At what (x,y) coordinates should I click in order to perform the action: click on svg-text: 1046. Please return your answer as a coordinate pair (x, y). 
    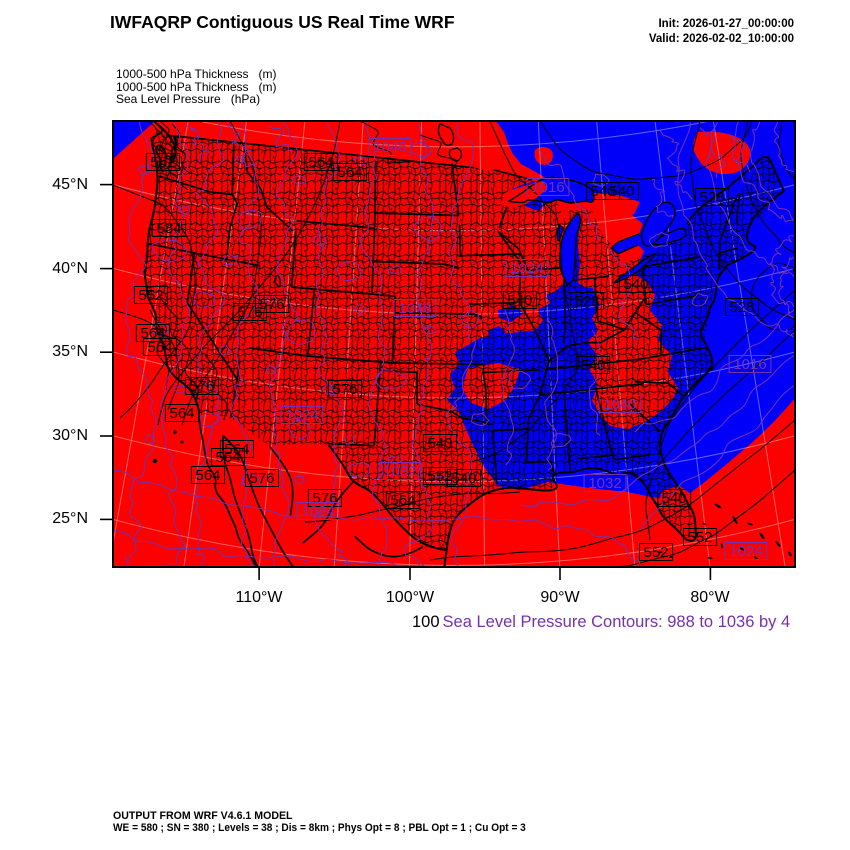
    Looking at the image, I should click on (389, 147).